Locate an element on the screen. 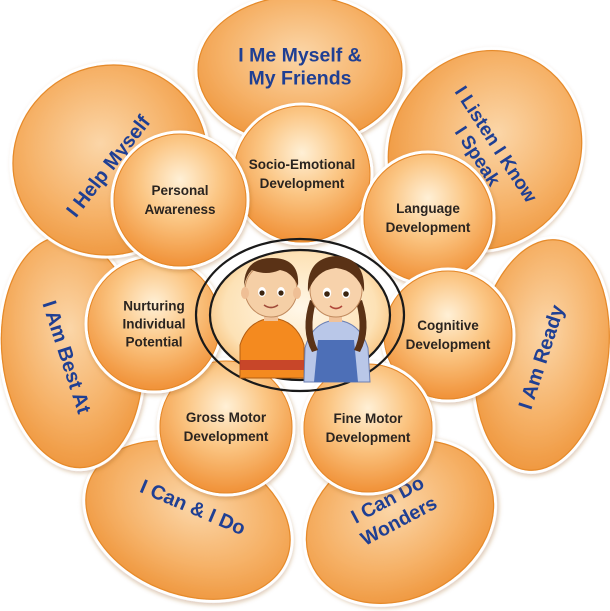  circle-socio-emotional-label: Socio-Emotional Development is located at coordinates (302, 174).